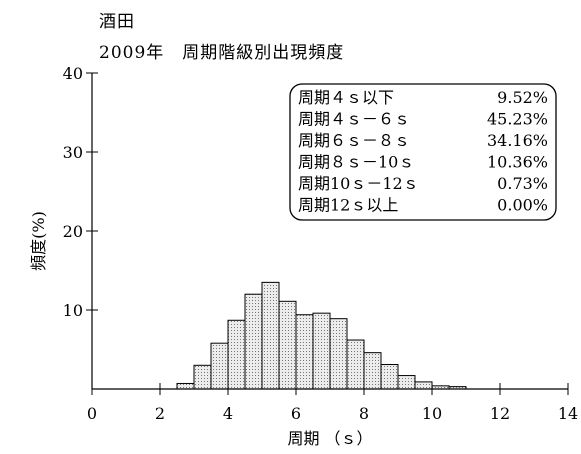 The image size is (581, 454). I want to click on y-tick-label: 20, so click(73, 231).